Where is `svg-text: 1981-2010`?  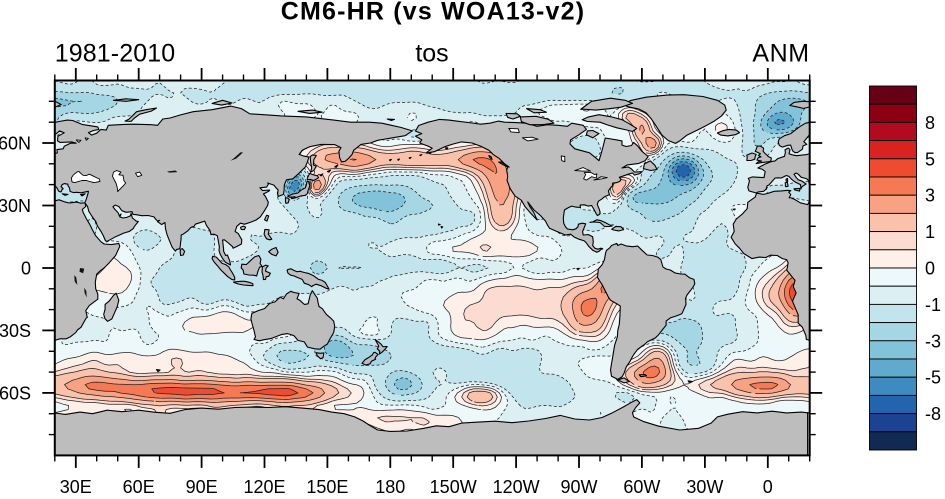 svg-text: 1981-2010 is located at coordinates (115, 54).